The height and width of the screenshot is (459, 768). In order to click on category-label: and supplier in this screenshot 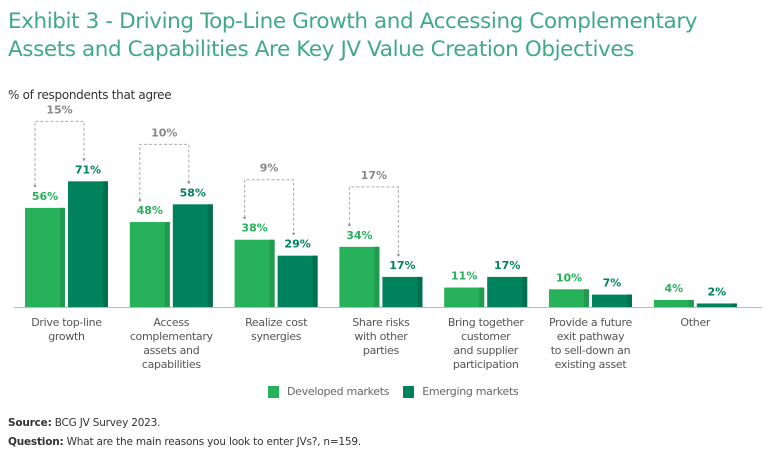, I will do `click(485, 350)`.